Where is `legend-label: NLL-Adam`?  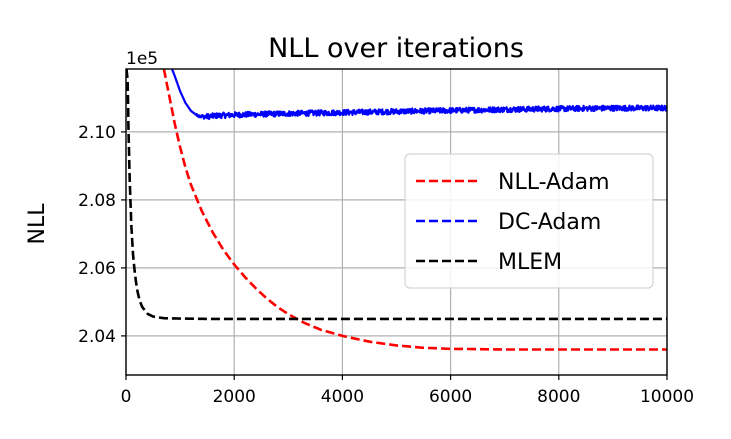 legend-label: NLL-Adam is located at coordinates (554, 182).